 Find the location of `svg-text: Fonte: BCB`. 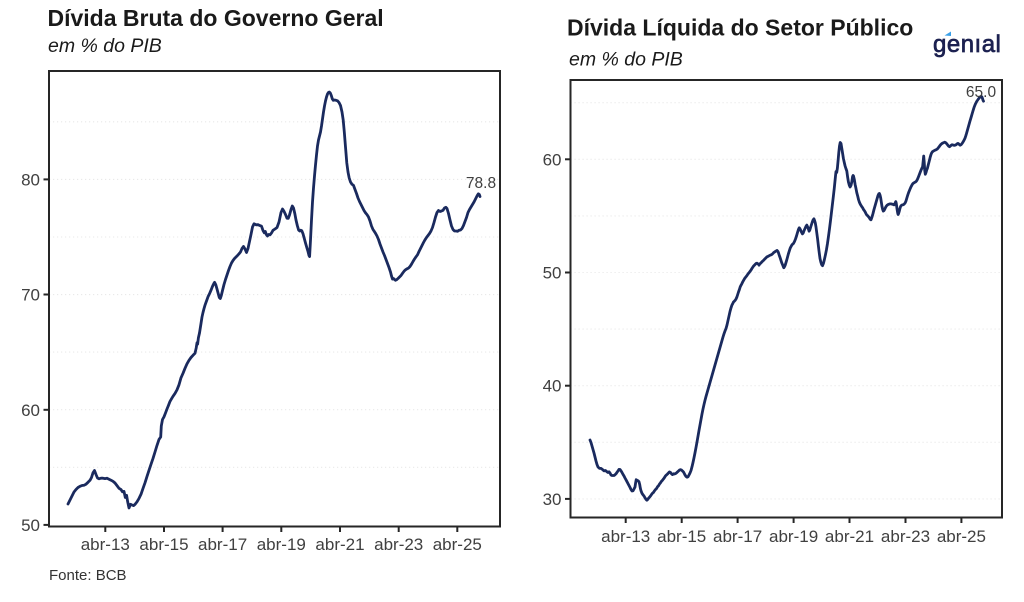

svg-text: Fonte: BCB is located at coordinates (88, 575).